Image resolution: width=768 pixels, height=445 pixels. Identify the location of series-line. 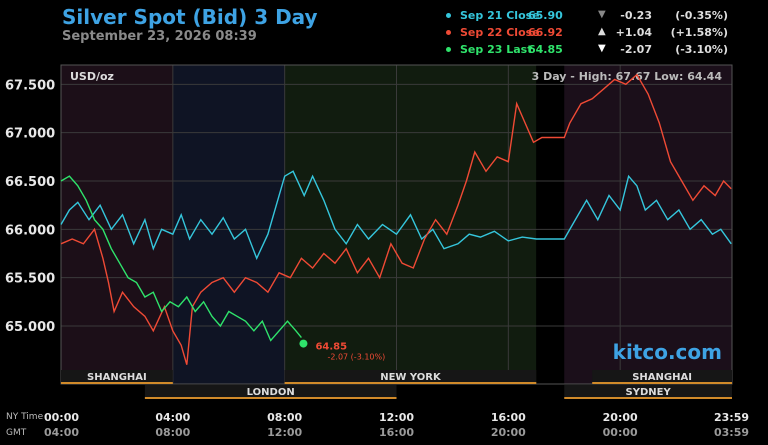
(181, 258).